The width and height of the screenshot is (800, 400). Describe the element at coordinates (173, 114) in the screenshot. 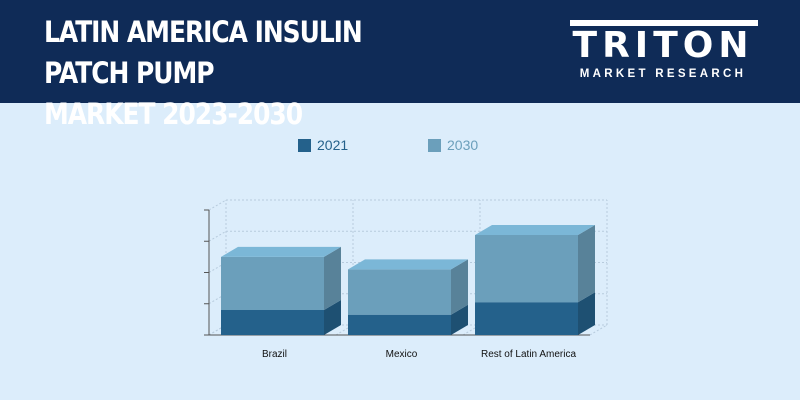

I see `title-line-2: MARKET 2023-2030` at that location.